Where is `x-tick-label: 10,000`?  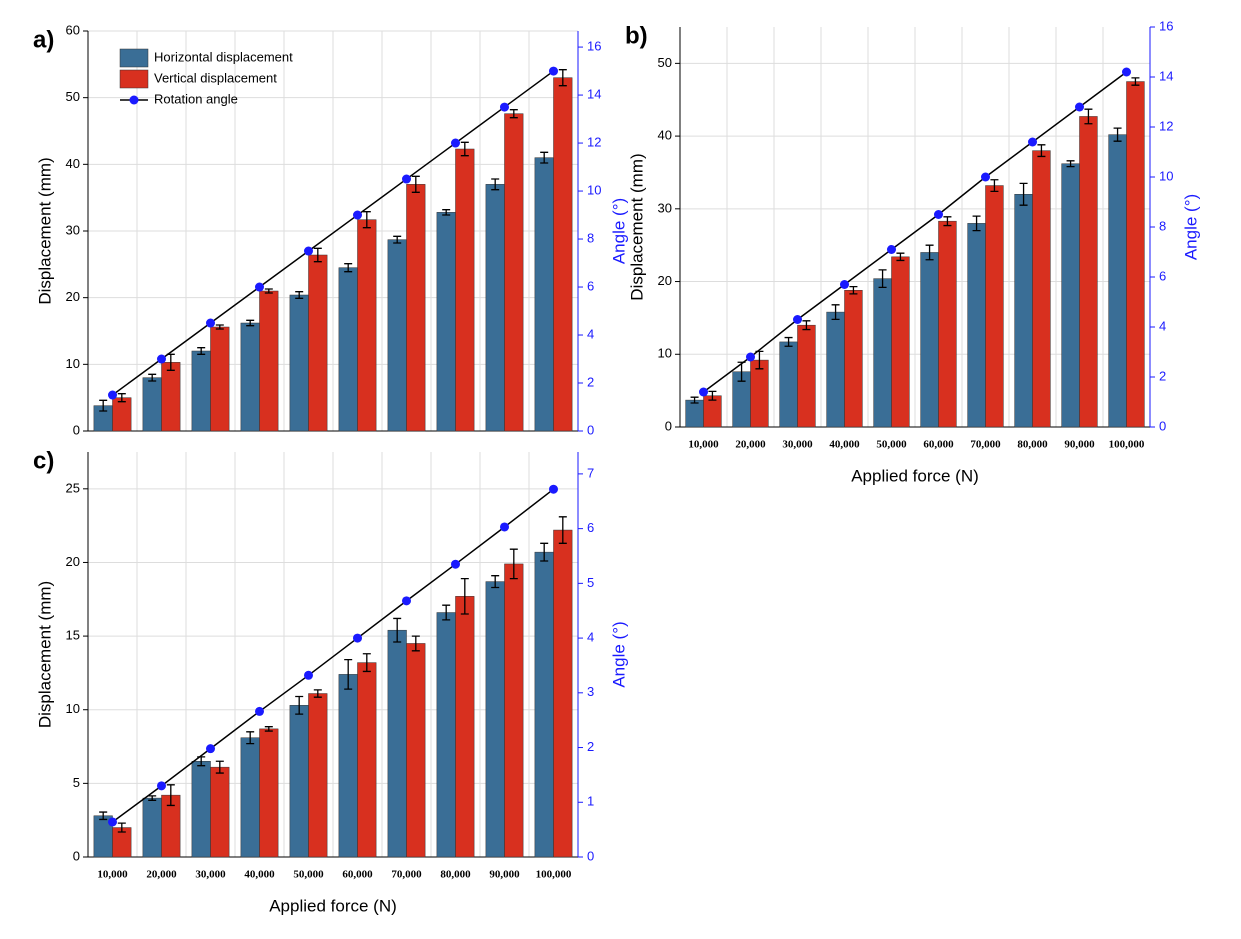
x-tick-label: 10,000 is located at coordinates (703, 445).